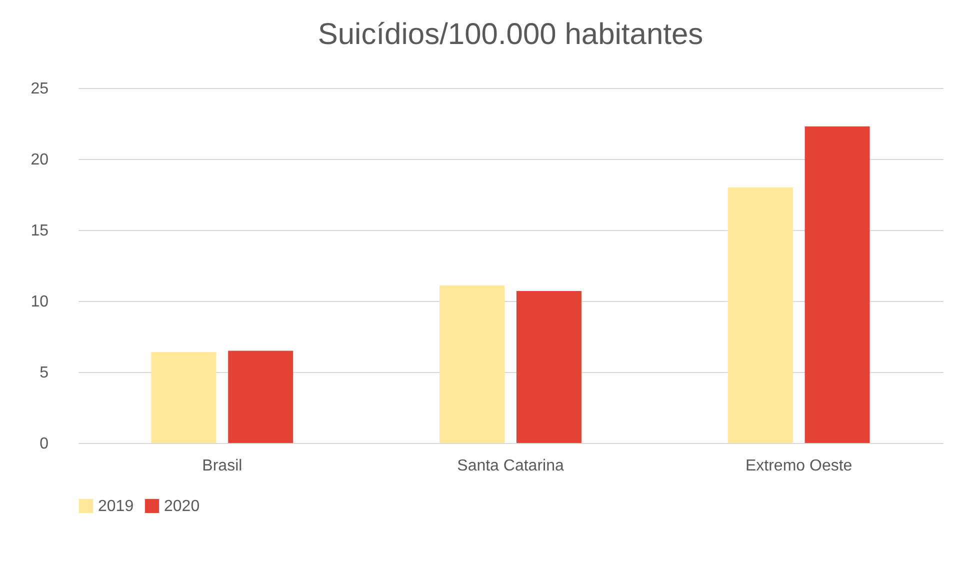 The height and width of the screenshot is (579, 960). Describe the element at coordinates (798, 466) in the screenshot. I see `x-tick-label: Extremo Oeste` at that location.